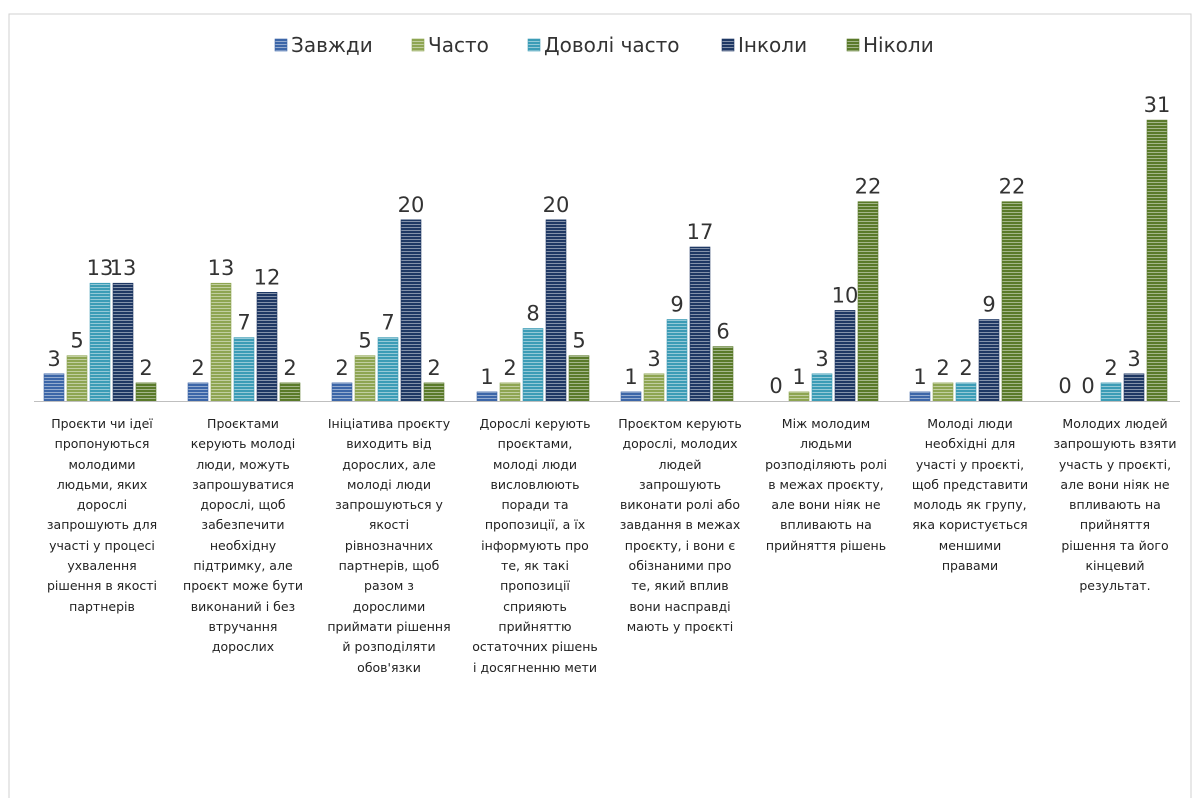  Describe the element at coordinates (532, 314) in the screenshot. I see `data-label: 8` at that location.